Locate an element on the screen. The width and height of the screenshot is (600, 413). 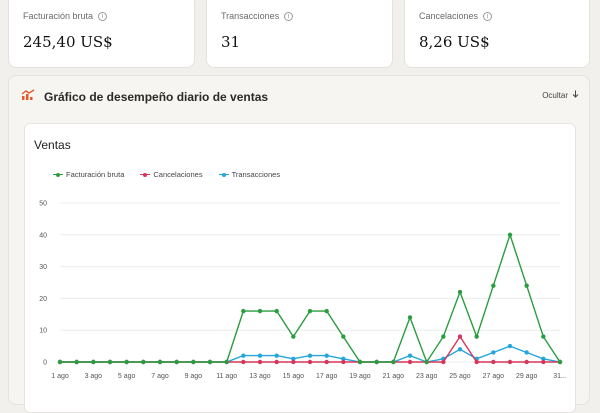
series-line is located at coordinates (310, 349).